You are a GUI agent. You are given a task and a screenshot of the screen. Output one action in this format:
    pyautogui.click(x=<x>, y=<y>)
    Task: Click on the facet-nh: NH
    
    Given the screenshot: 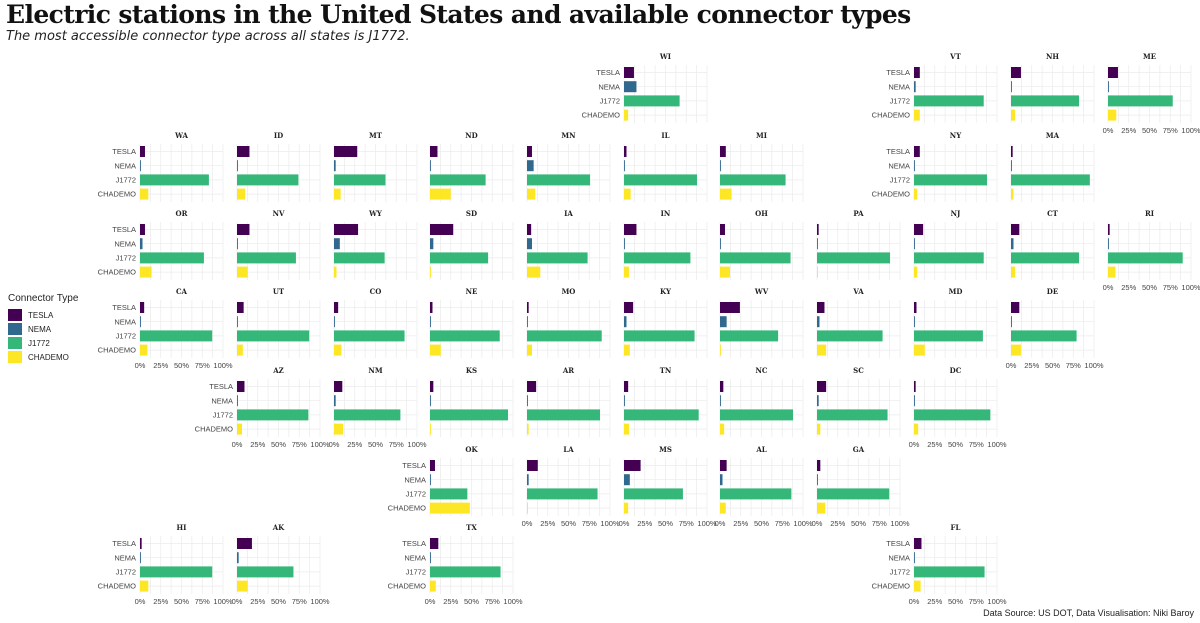 What is the action you would take?
    pyautogui.click(x=1052, y=87)
    